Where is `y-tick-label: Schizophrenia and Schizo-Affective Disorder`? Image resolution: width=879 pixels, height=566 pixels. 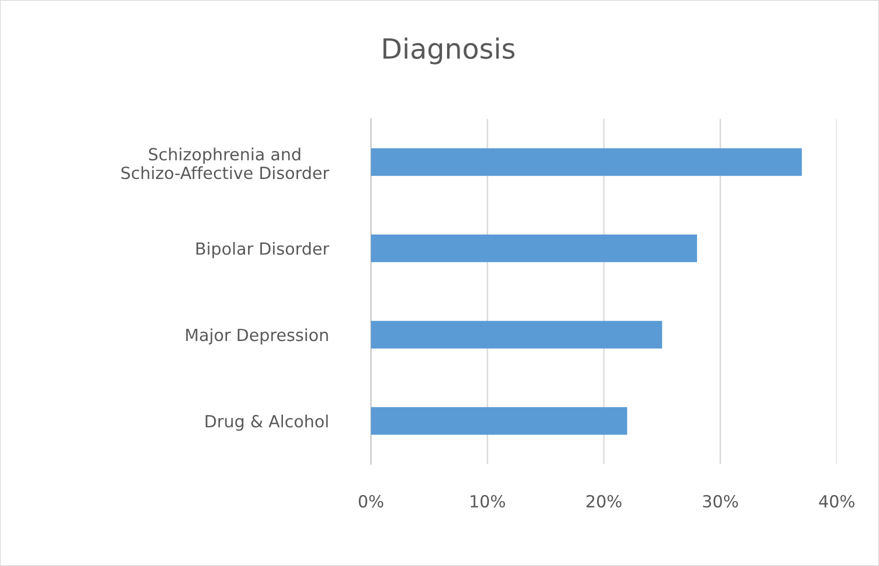 y-tick-label: Schizophrenia and Schizo-Affective Disorder is located at coordinates (225, 164).